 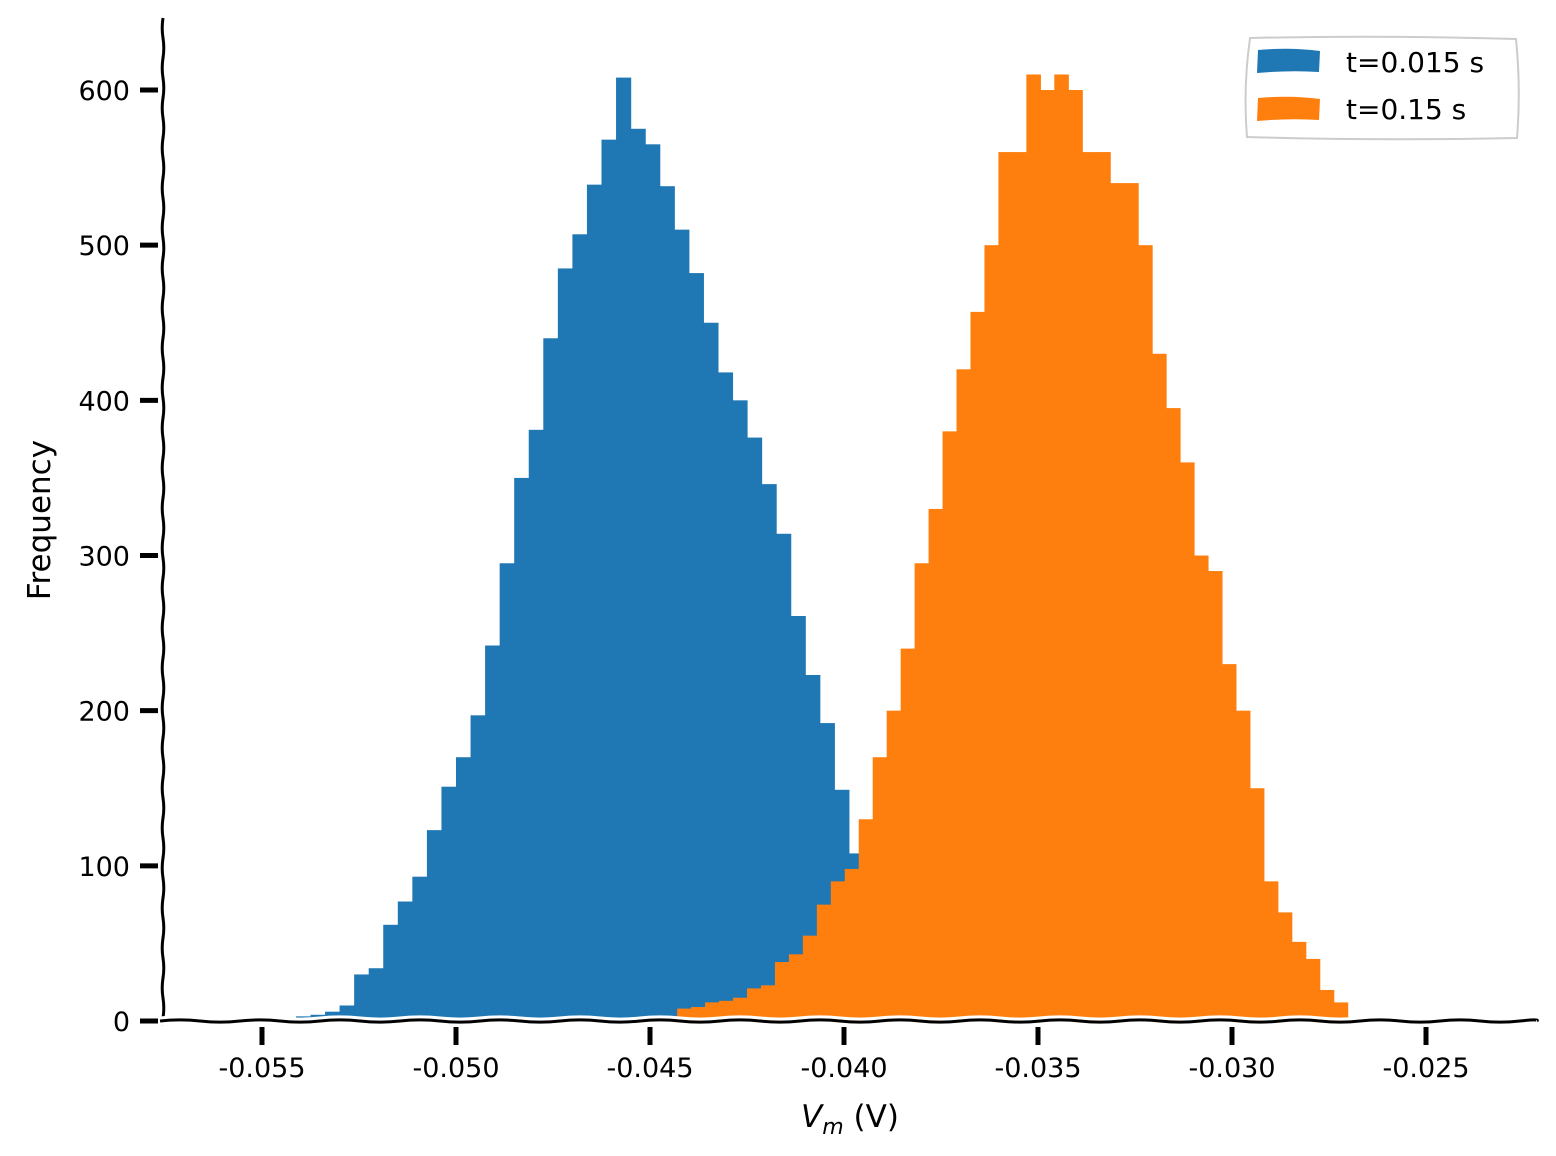 What do you see at coordinates (1425, 1068) in the screenshot?
I see `x-tick-label: -0.025` at bounding box center [1425, 1068].